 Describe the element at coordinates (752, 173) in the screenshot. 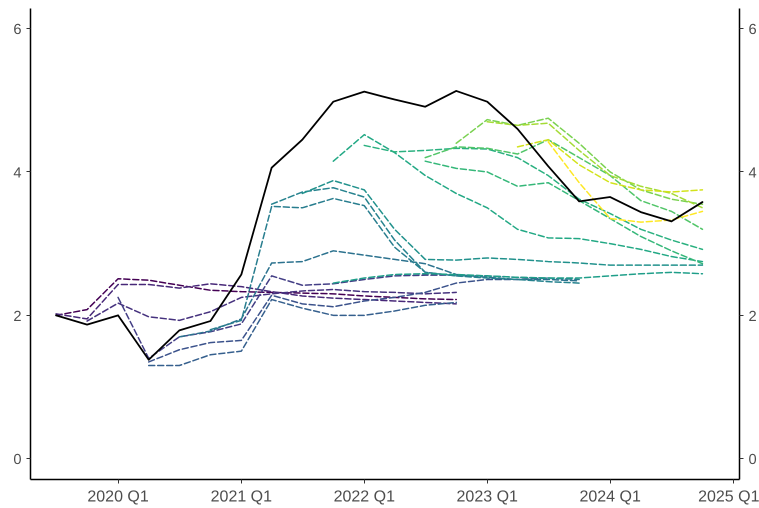

I see `y2-tick-label: 4` at that location.